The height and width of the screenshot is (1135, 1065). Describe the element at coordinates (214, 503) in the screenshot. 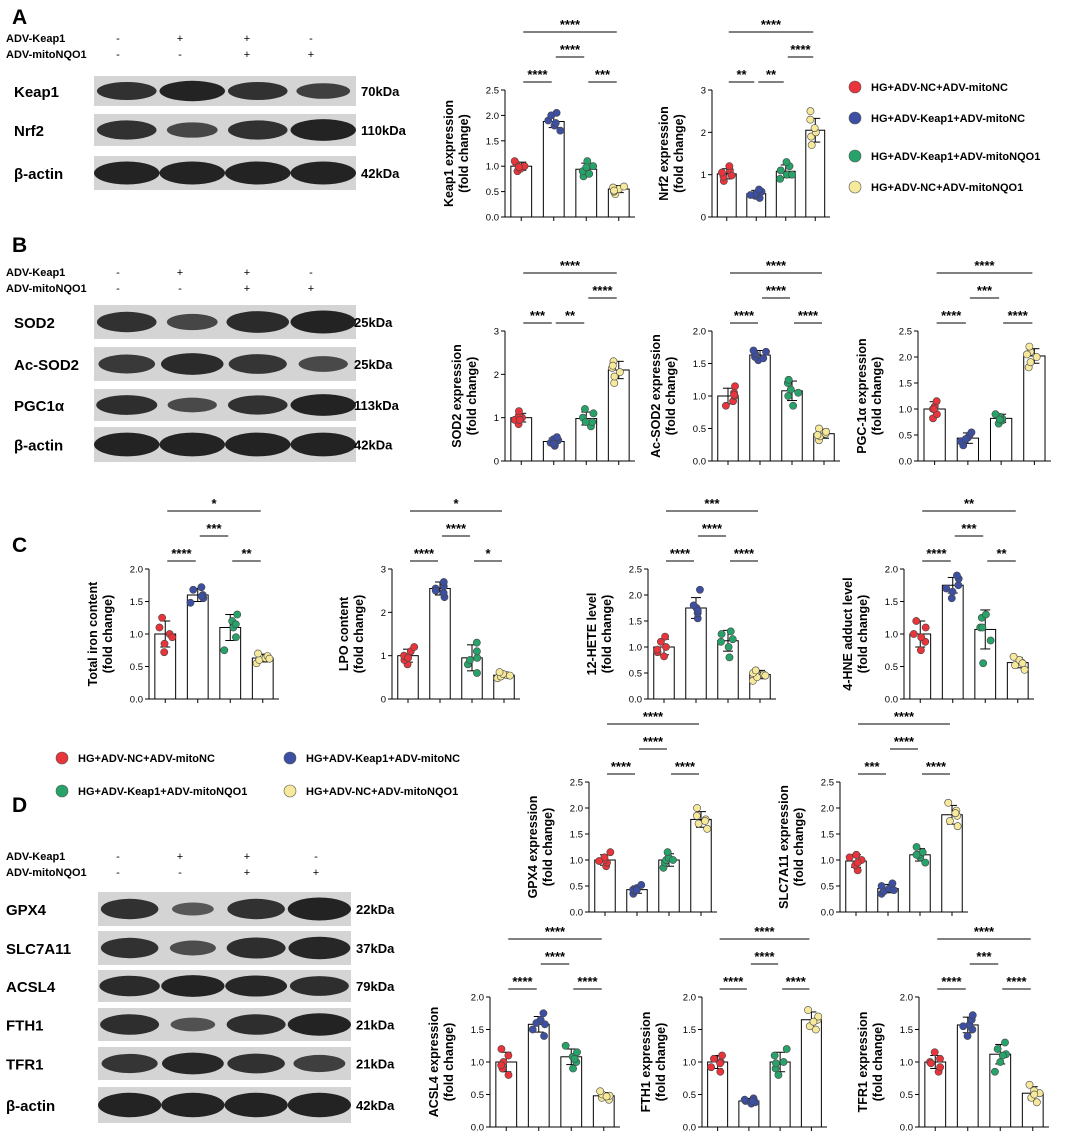

I see `significance-label: *` at that location.